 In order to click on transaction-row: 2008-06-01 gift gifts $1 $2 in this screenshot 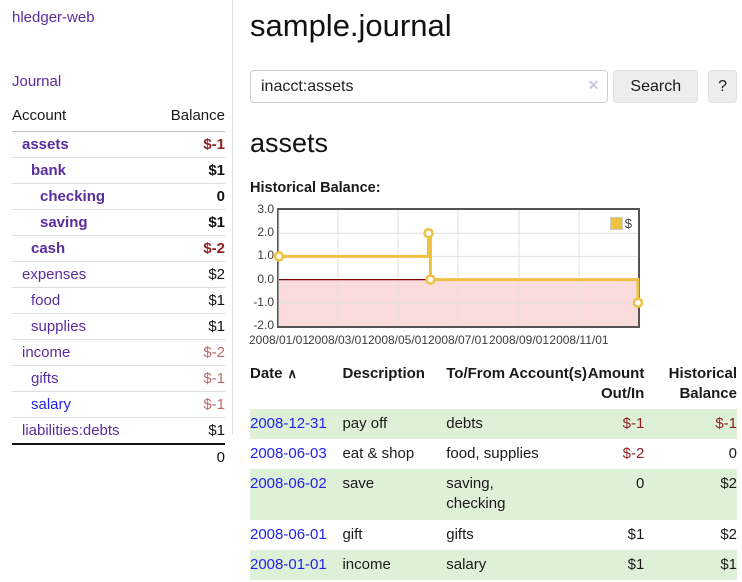, I will do `click(493, 535)`.